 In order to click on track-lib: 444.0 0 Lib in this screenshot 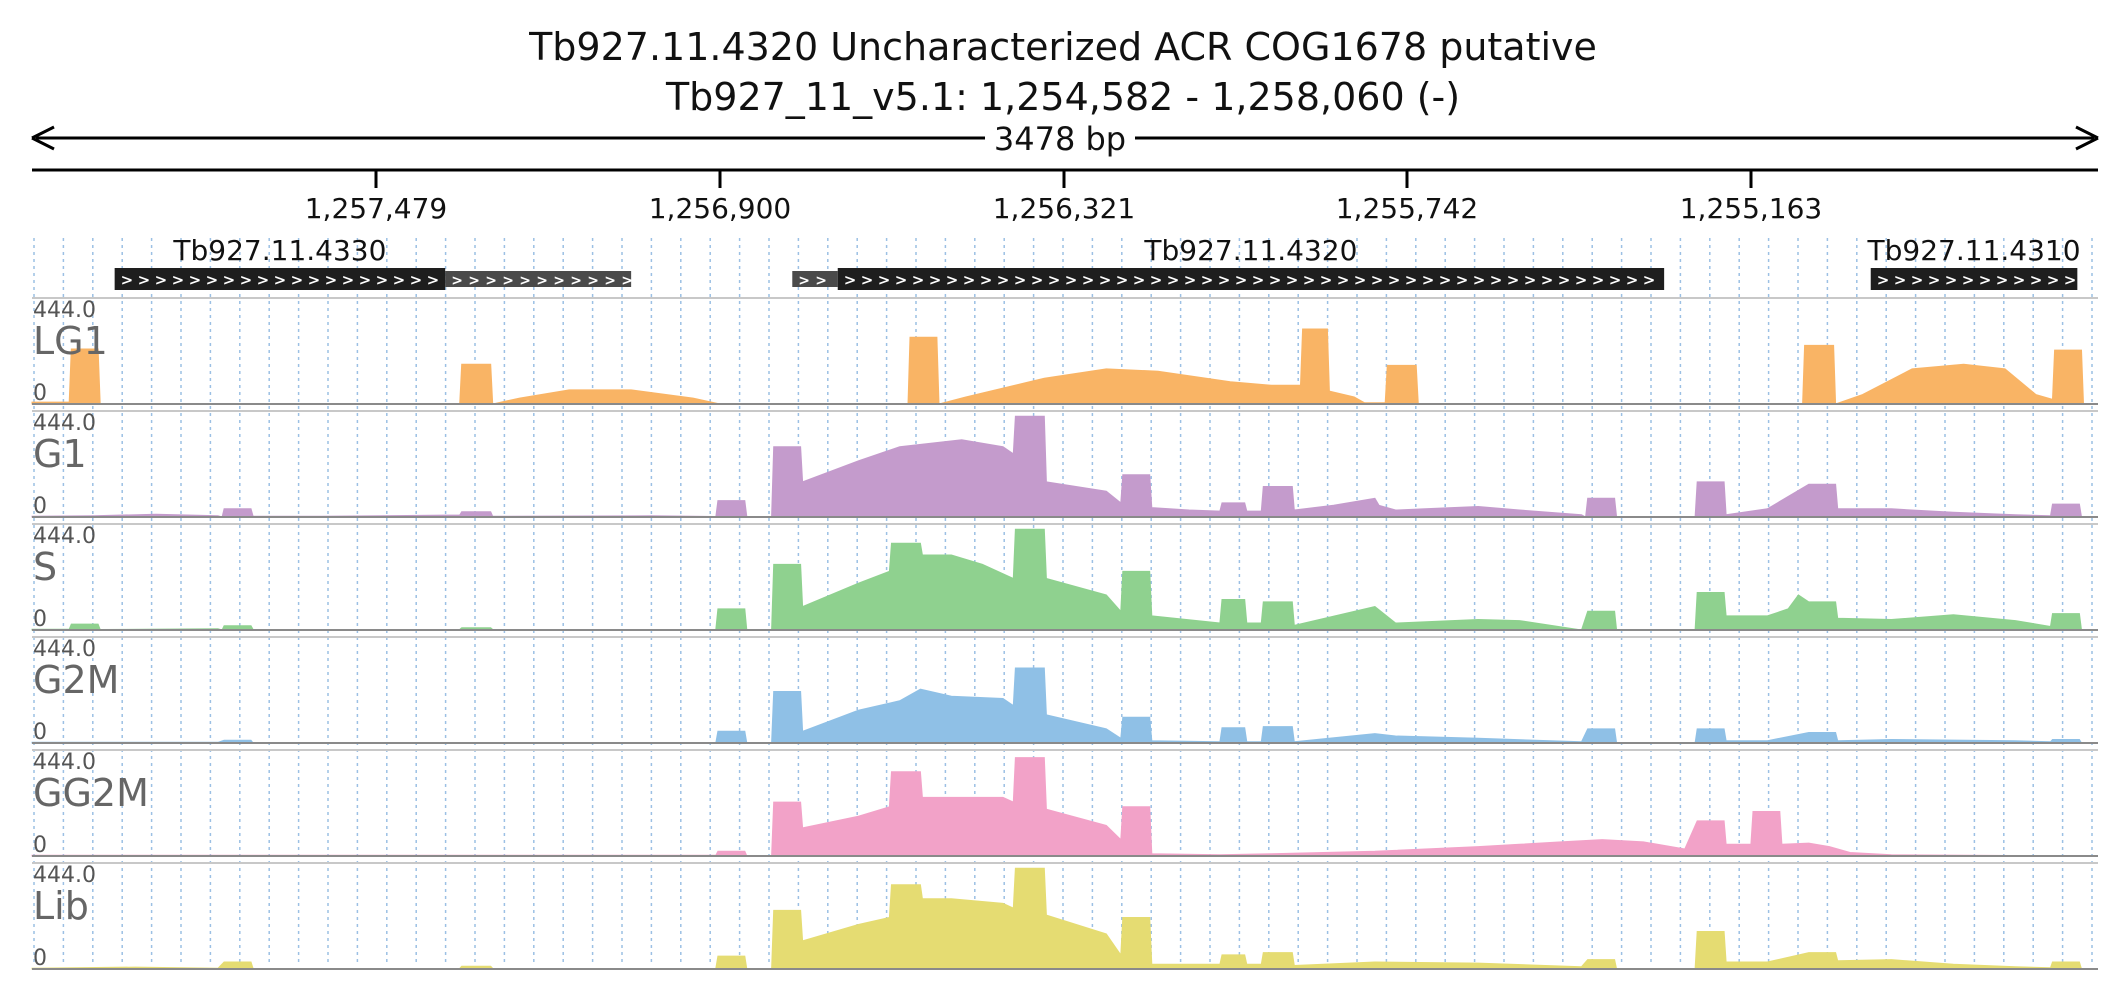, I will do `click(1064, 916)`.